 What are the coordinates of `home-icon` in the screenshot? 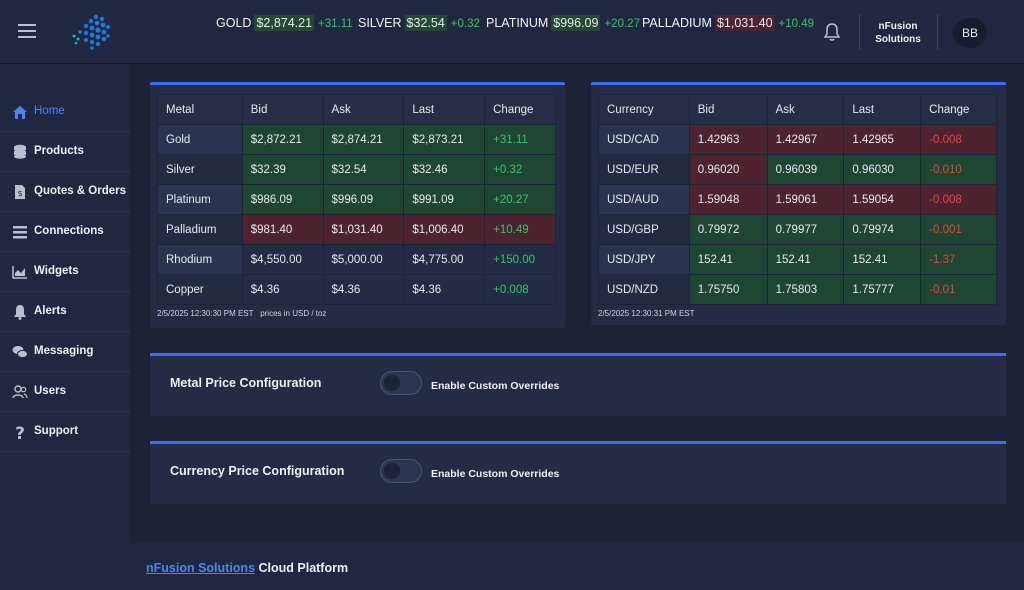 It's located at (20, 112).